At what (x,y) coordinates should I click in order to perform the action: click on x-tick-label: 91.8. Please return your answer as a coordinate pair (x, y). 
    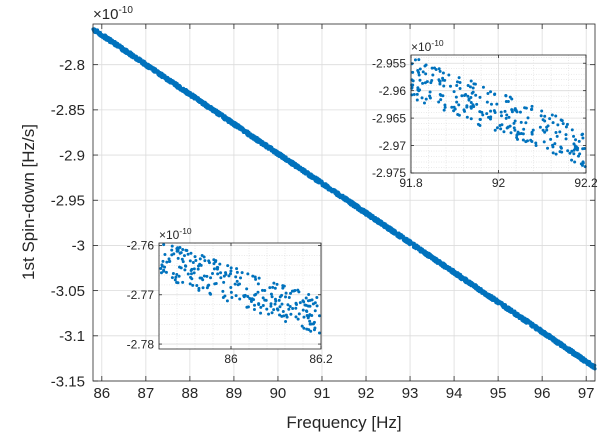
    Looking at the image, I should click on (411, 183).